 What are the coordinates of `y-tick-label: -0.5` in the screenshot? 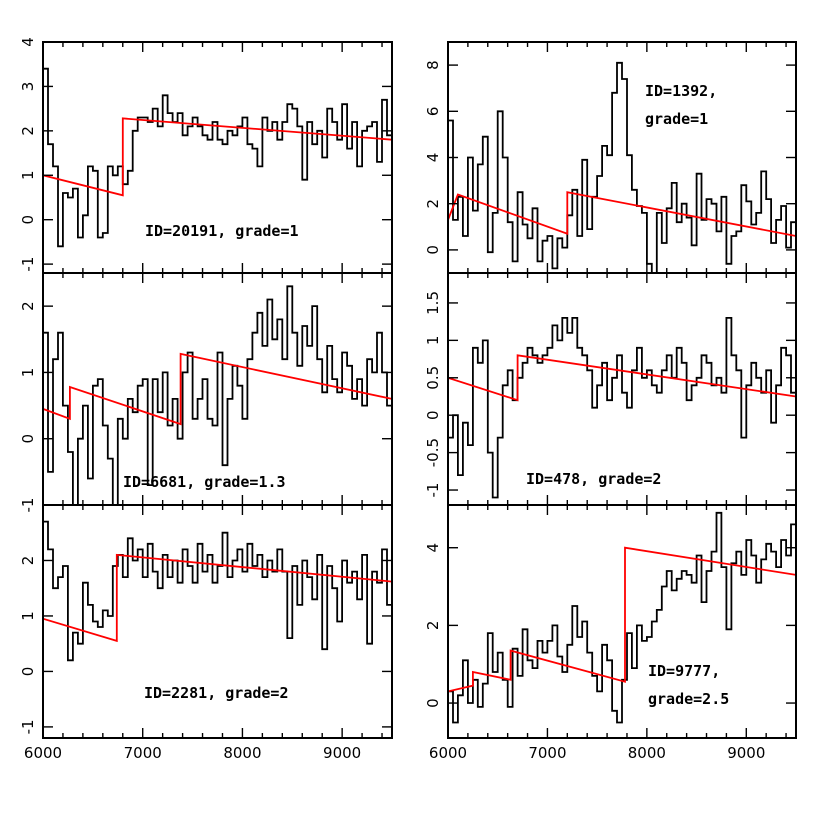 It's located at (433, 452).